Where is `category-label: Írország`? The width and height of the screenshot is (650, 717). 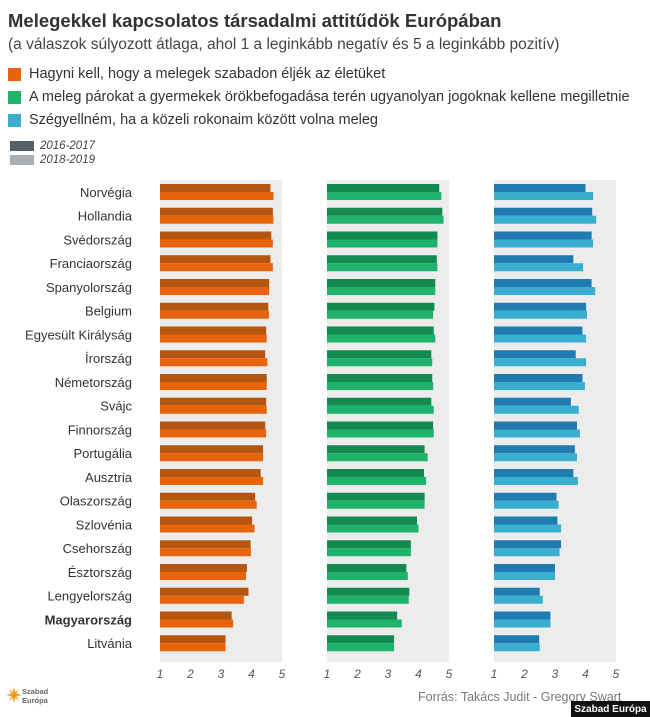
category-label: Írország is located at coordinates (108, 358).